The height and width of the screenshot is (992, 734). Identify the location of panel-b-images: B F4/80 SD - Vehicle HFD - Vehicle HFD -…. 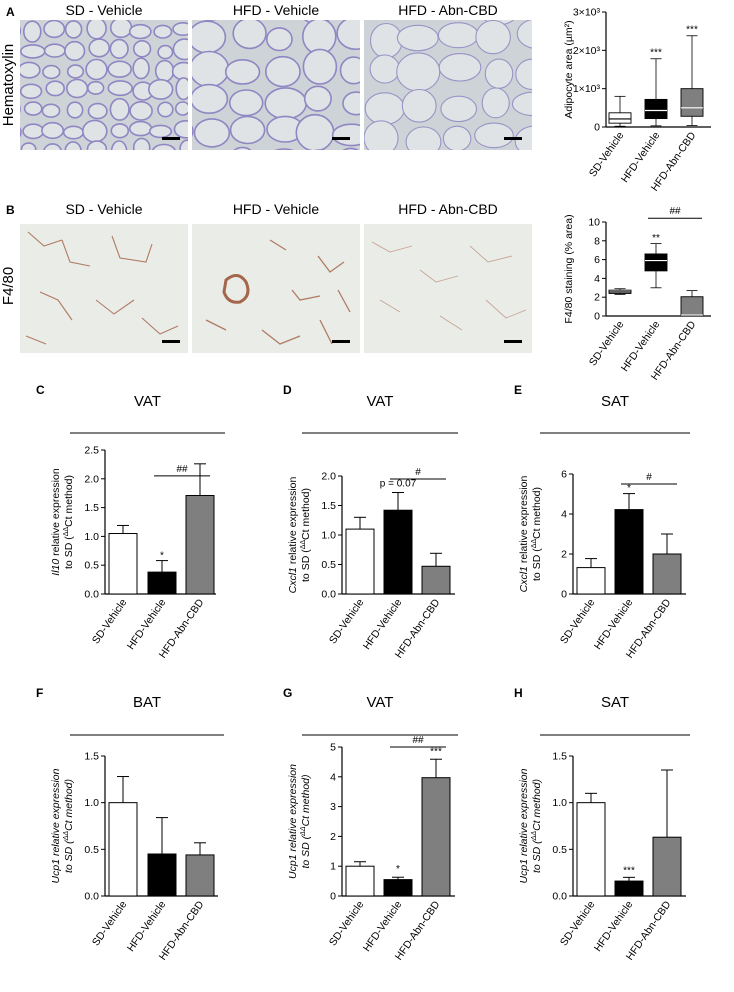
(266, 277).